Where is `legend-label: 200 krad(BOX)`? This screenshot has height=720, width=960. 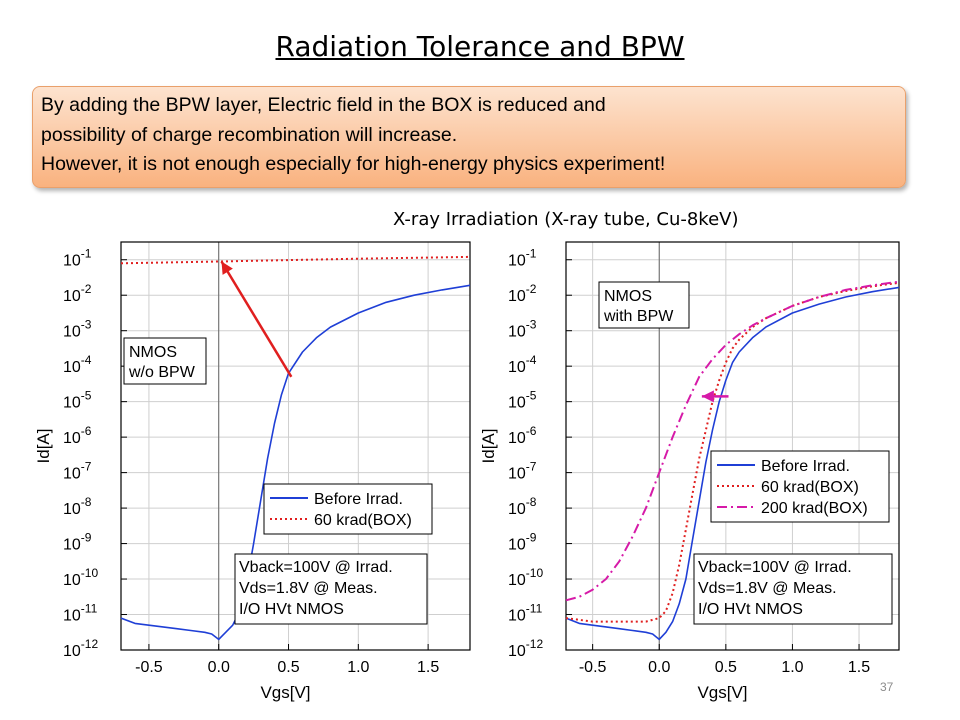
legend-label: 200 krad(BOX) is located at coordinates (814, 508).